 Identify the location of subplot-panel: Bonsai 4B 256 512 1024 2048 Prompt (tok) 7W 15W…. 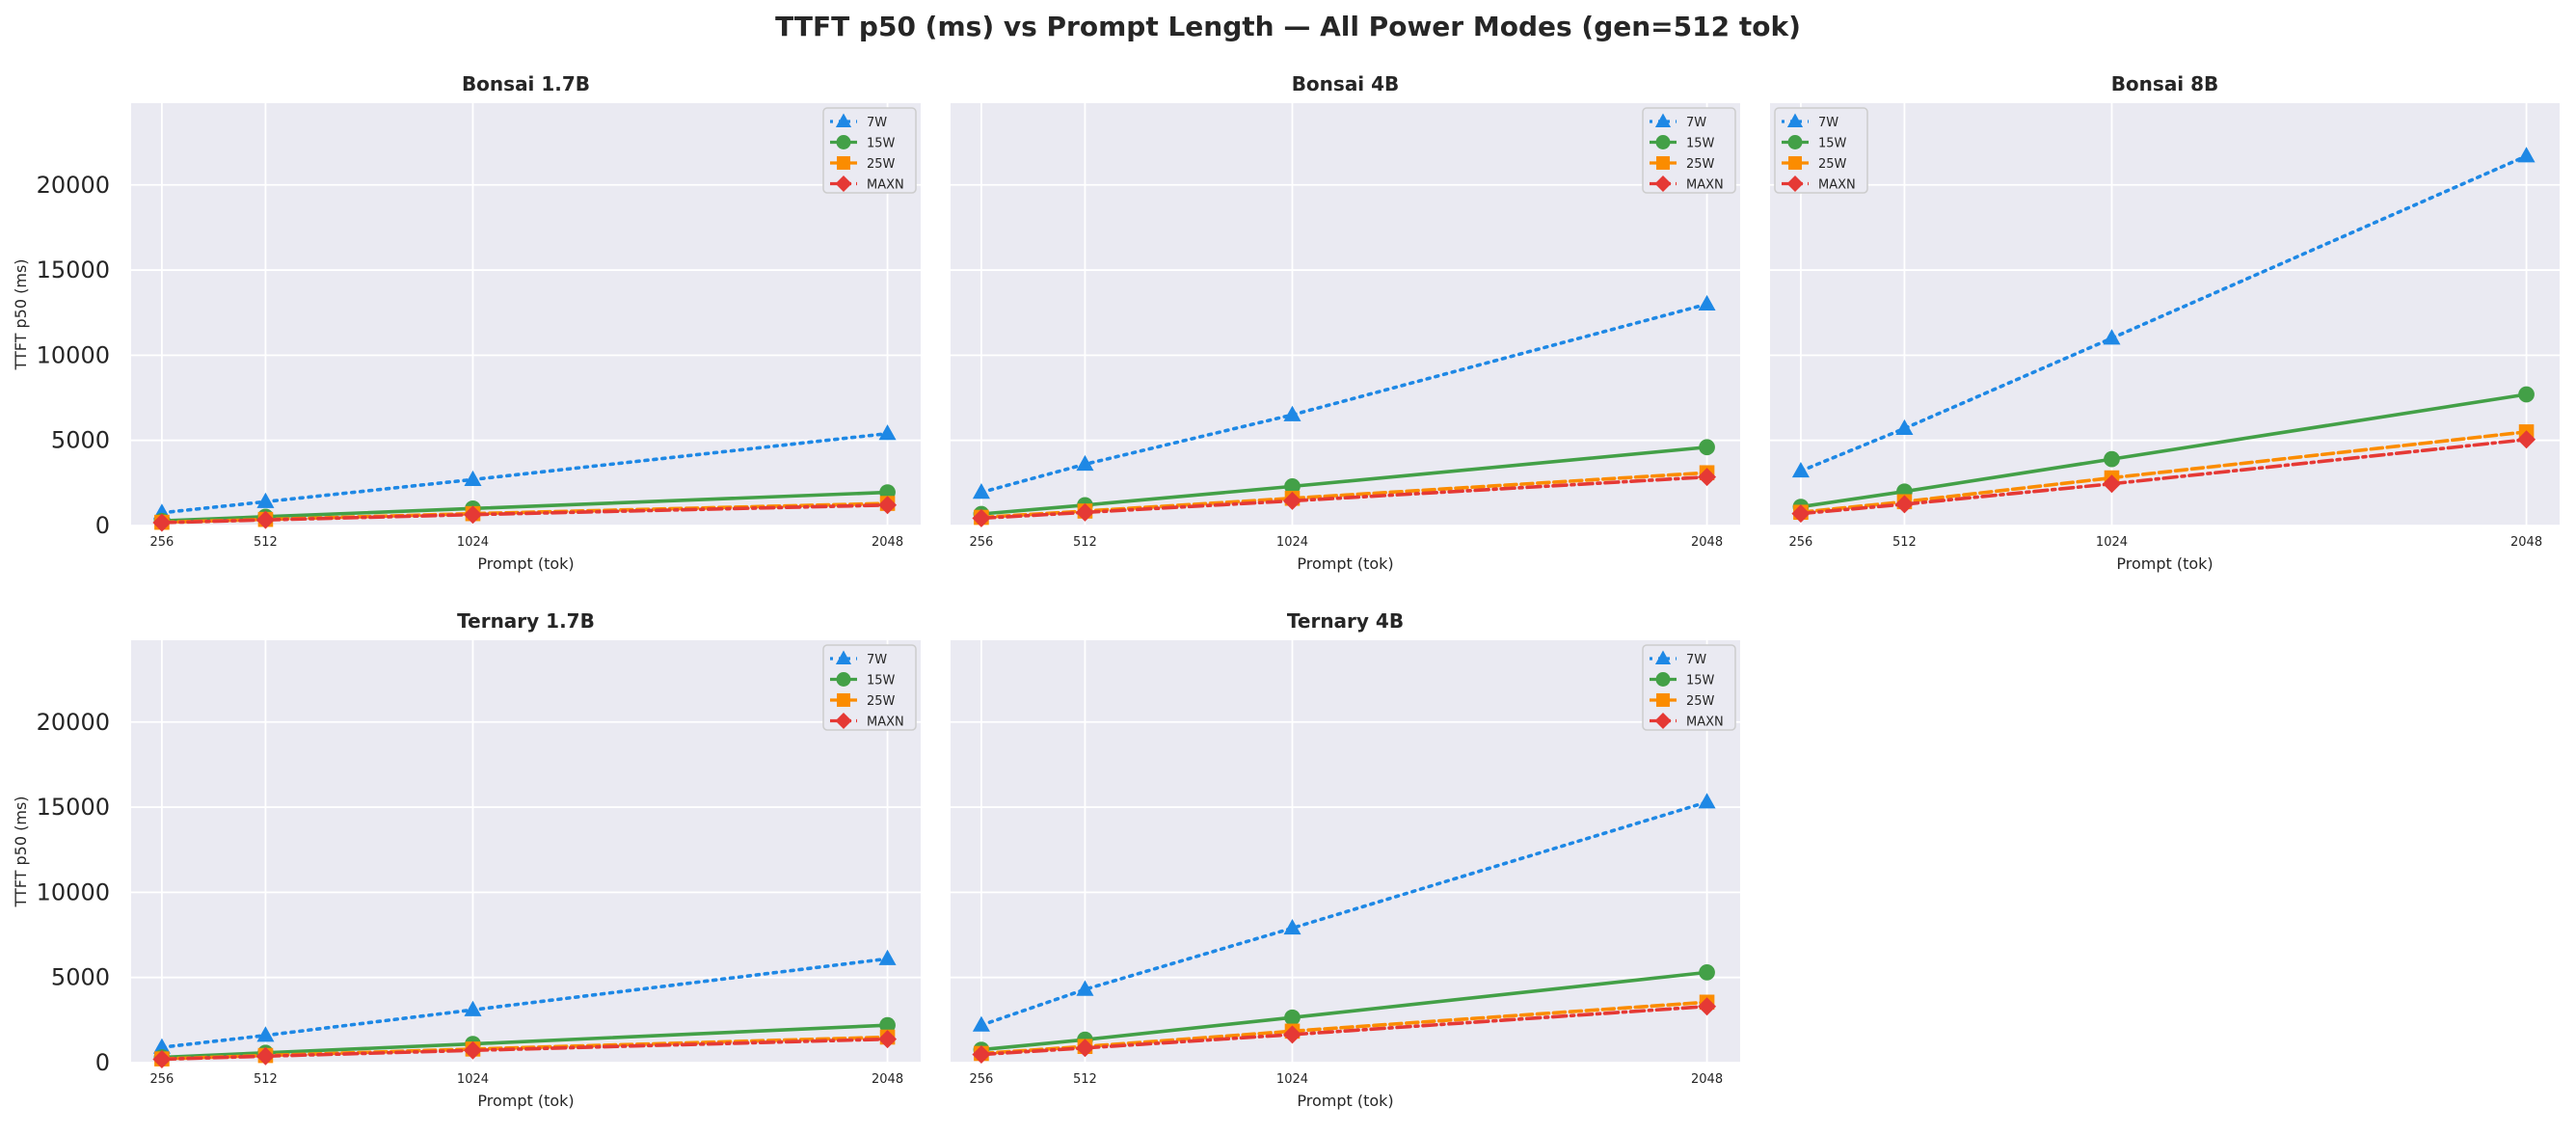
(1346, 322).